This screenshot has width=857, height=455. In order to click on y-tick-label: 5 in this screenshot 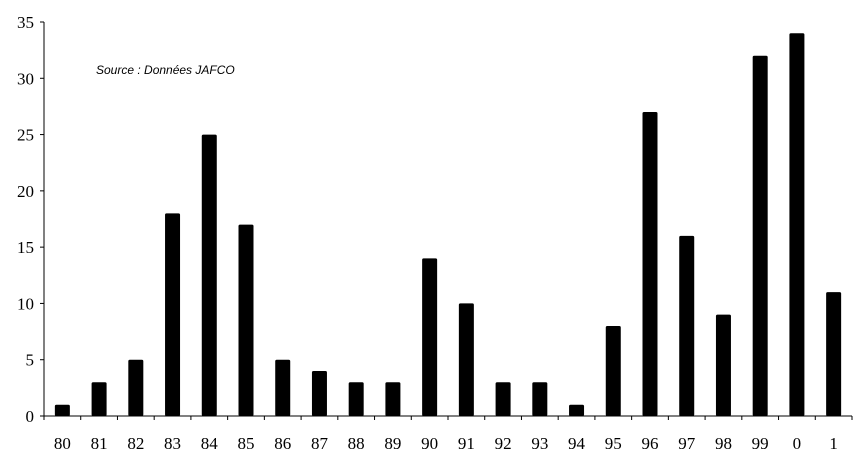, I will do `click(30, 360)`.